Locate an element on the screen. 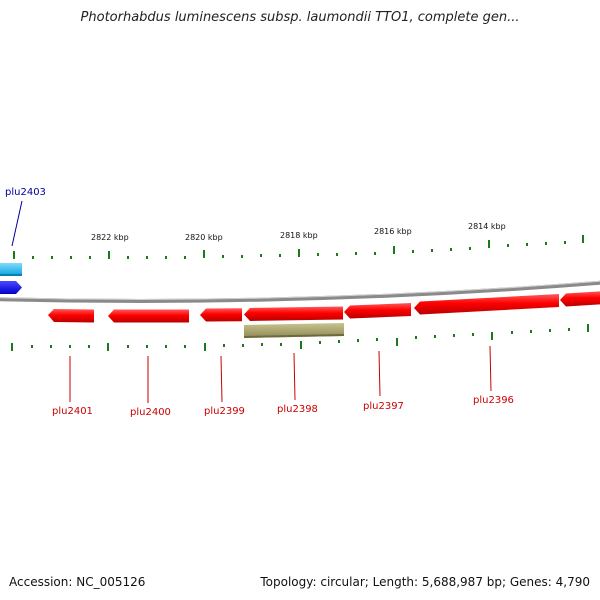  tick-label: 2818 kbp is located at coordinates (299, 235).